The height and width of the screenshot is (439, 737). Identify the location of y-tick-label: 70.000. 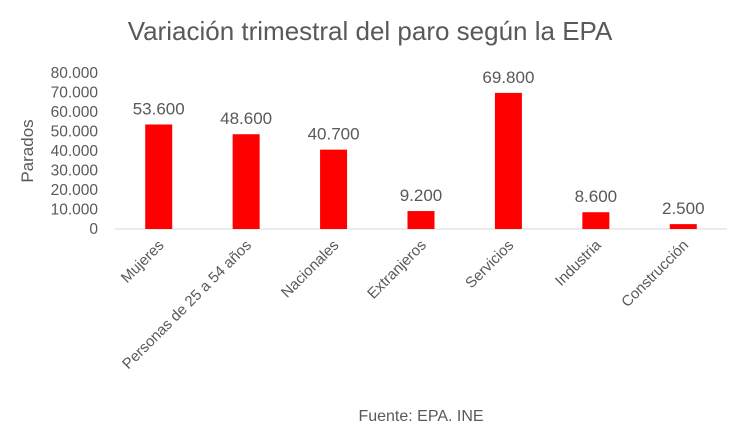
(75, 93).